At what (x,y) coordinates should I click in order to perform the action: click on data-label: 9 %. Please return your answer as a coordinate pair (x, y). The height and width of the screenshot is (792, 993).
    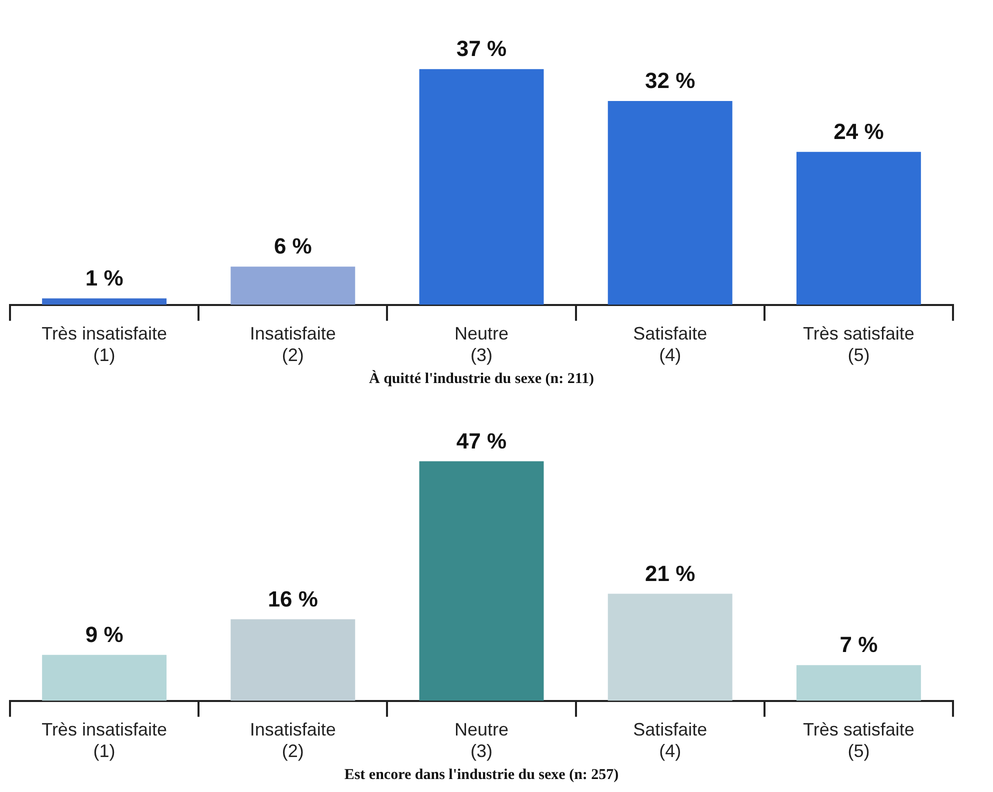
    Looking at the image, I should click on (104, 634).